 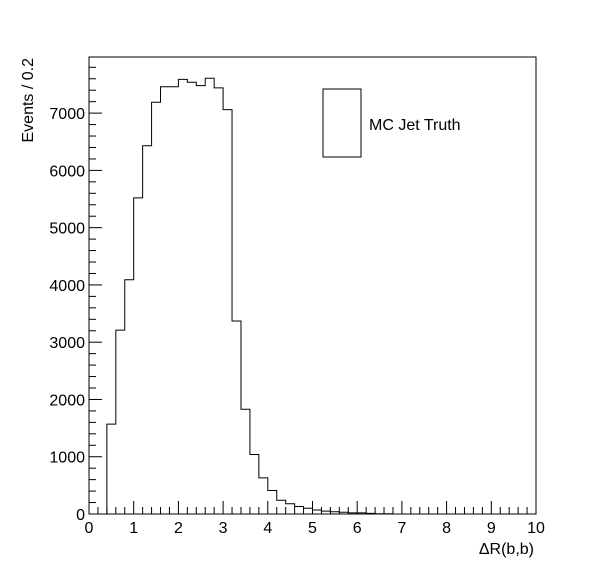 What do you see at coordinates (67, 458) in the screenshot?
I see `y-tick-label: 1000` at bounding box center [67, 458].